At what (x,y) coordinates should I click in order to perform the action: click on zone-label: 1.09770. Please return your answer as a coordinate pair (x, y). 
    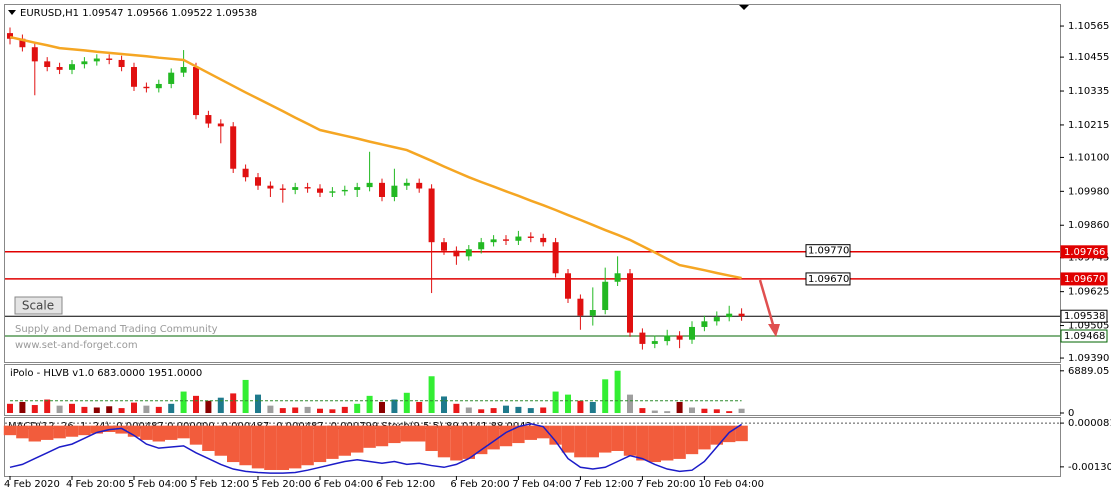
    Looking at the image, I should click on (828, 251).